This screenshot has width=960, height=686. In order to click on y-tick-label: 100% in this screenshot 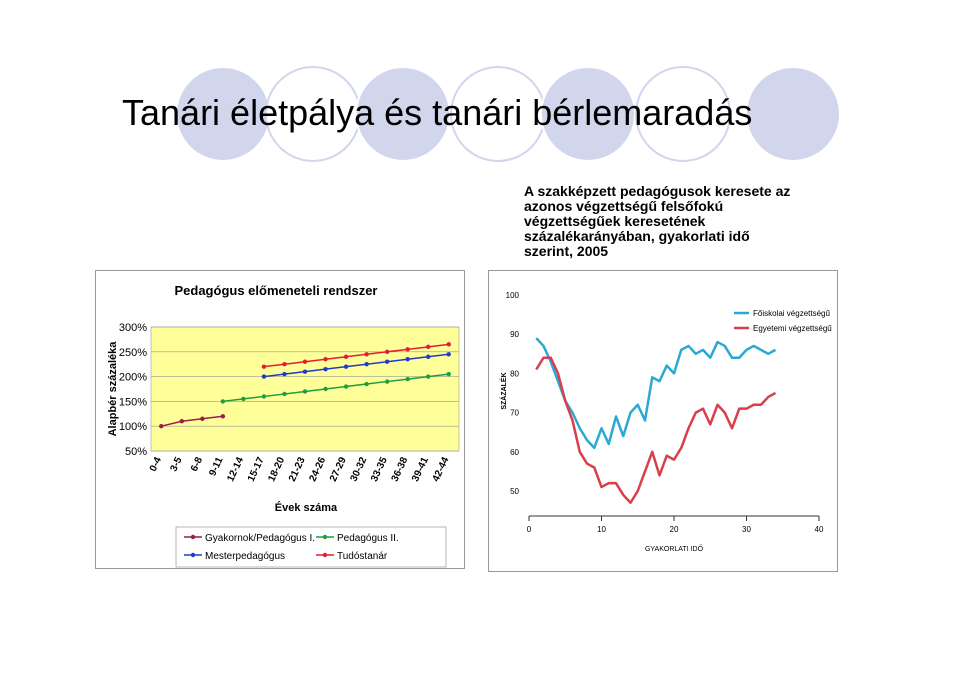, I will do `click(133, 427)`.